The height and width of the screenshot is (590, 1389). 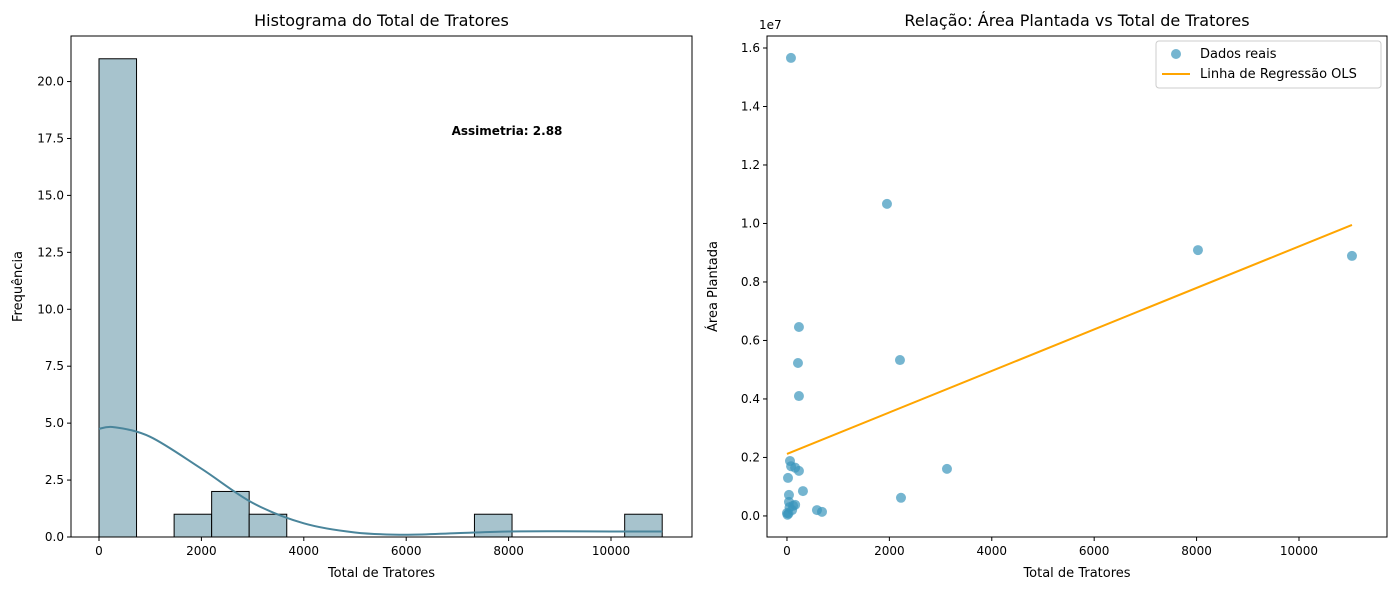 I want to click on y-axis-label: Frequência, so click(x=18, y=286).